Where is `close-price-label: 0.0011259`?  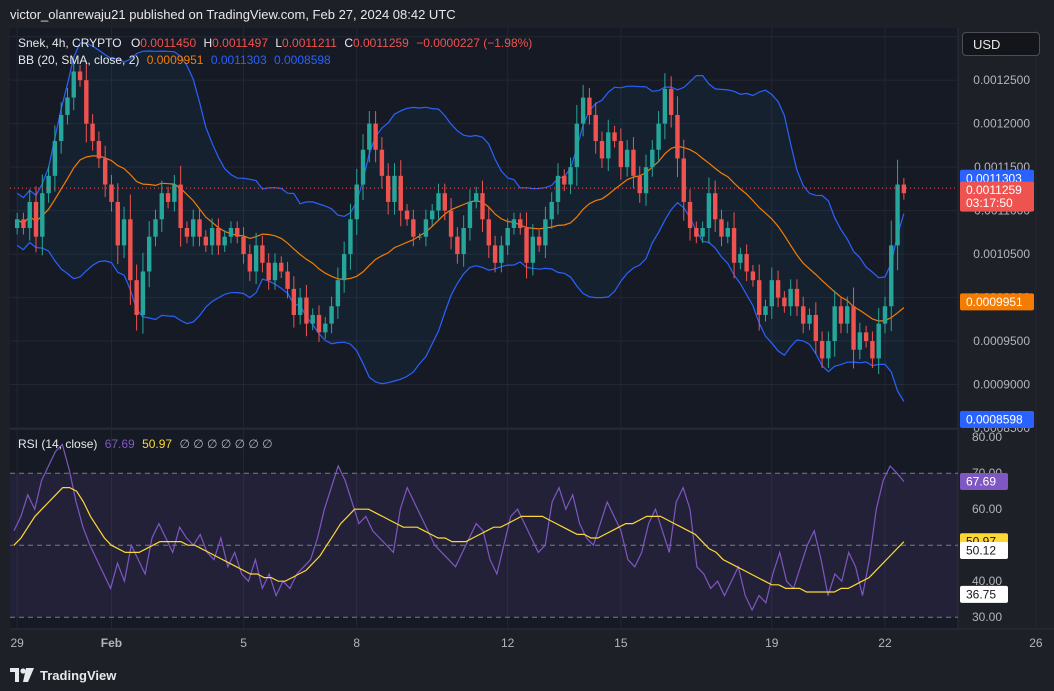
close-price-label: 0.0011259 is located at coordinates (997, 190).